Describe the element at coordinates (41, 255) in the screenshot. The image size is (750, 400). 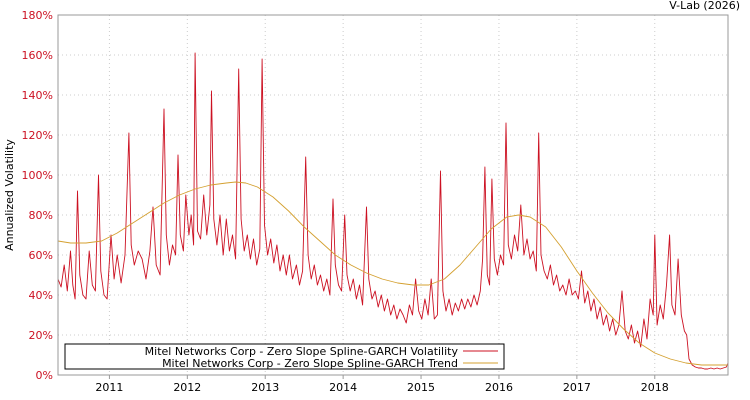
I see `y-tick-label: 60%` at that location.